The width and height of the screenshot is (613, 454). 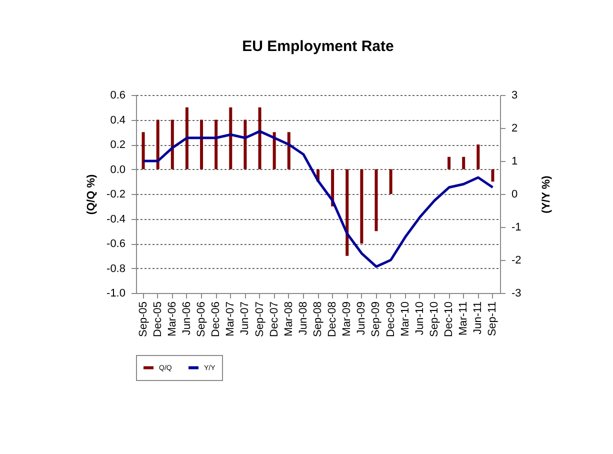 I want to click on y2-tick-label: -3, so click(x=517, y=294).